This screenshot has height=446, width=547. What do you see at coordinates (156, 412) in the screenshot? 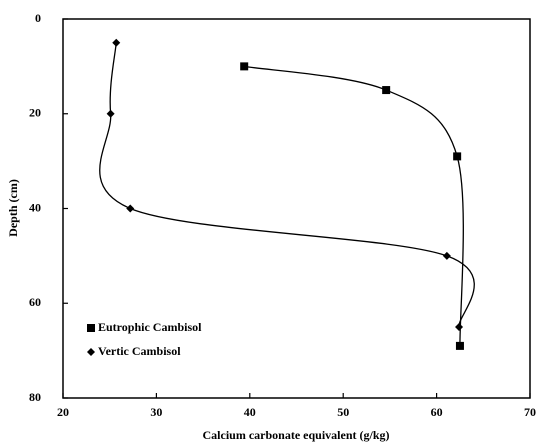
I see `x-tick-label: 30` at bounding box center [156, 412].